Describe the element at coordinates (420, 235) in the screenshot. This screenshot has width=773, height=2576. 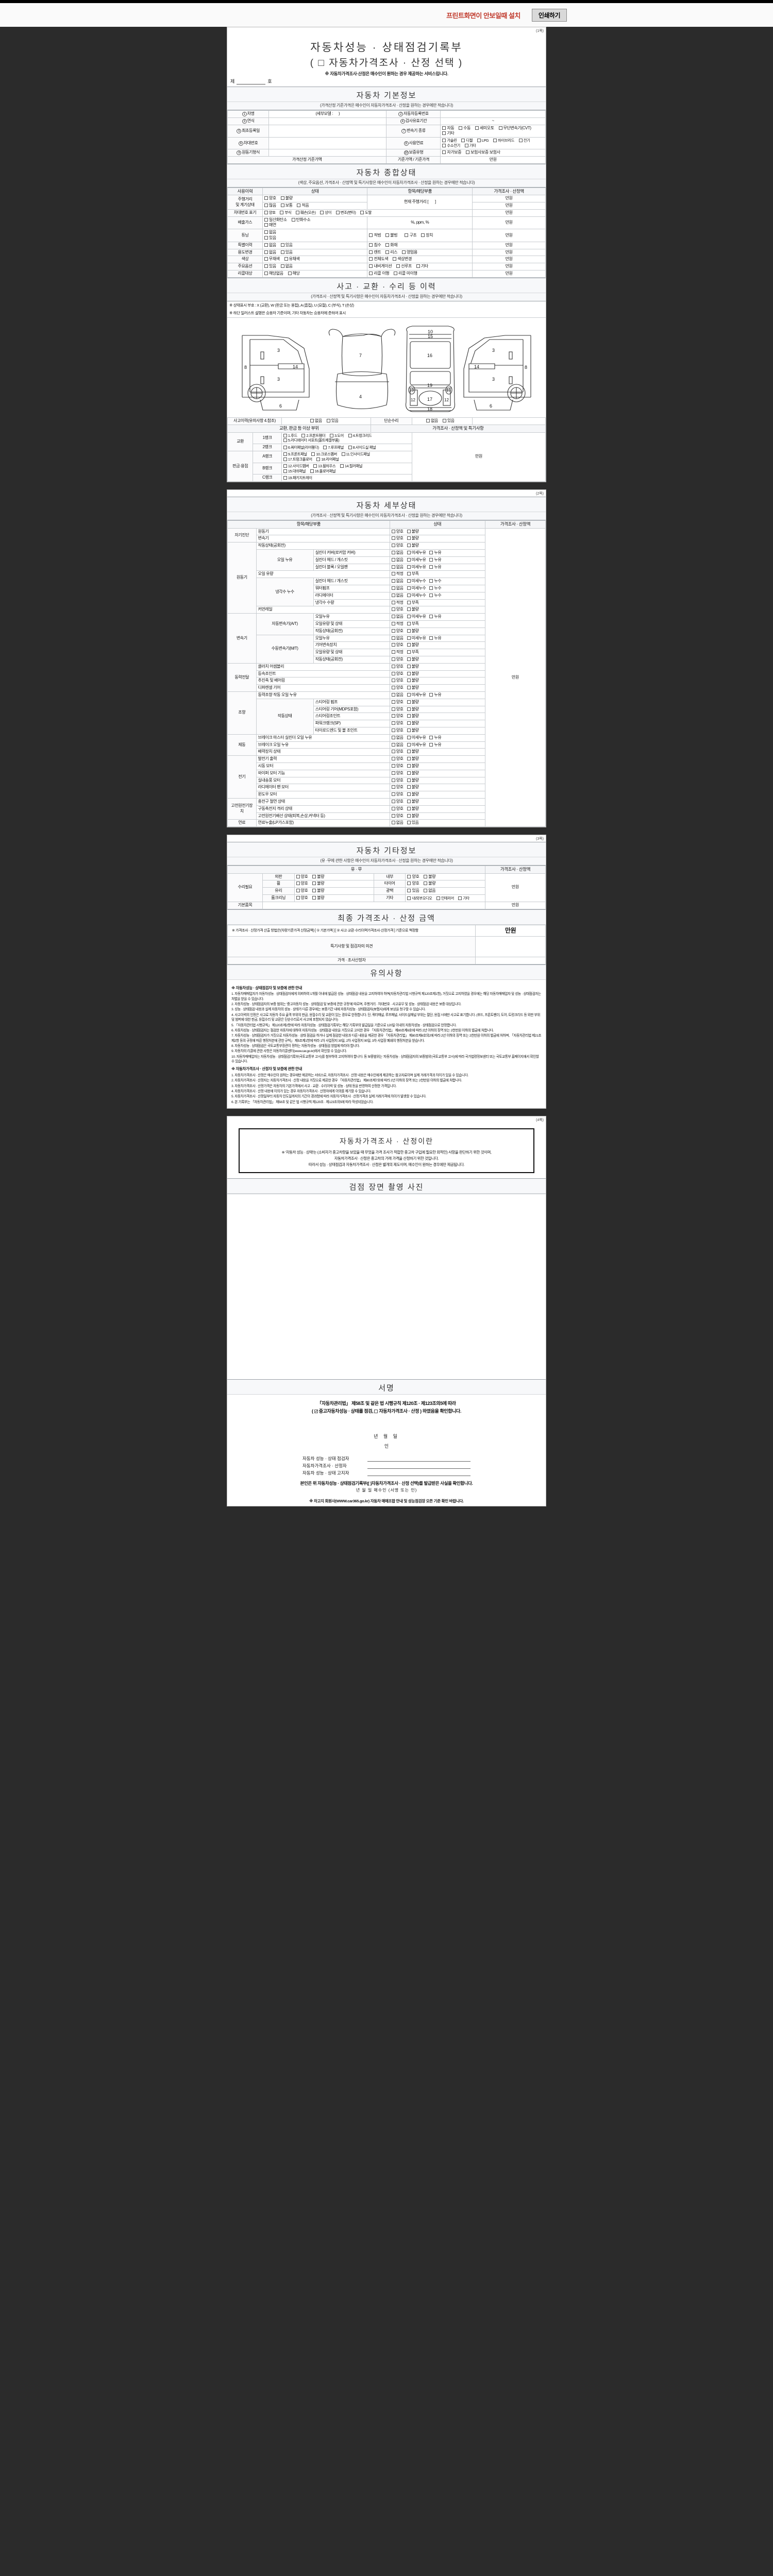
I see `cell-item-tuning: 적법 불법 구조 장치` at that location.